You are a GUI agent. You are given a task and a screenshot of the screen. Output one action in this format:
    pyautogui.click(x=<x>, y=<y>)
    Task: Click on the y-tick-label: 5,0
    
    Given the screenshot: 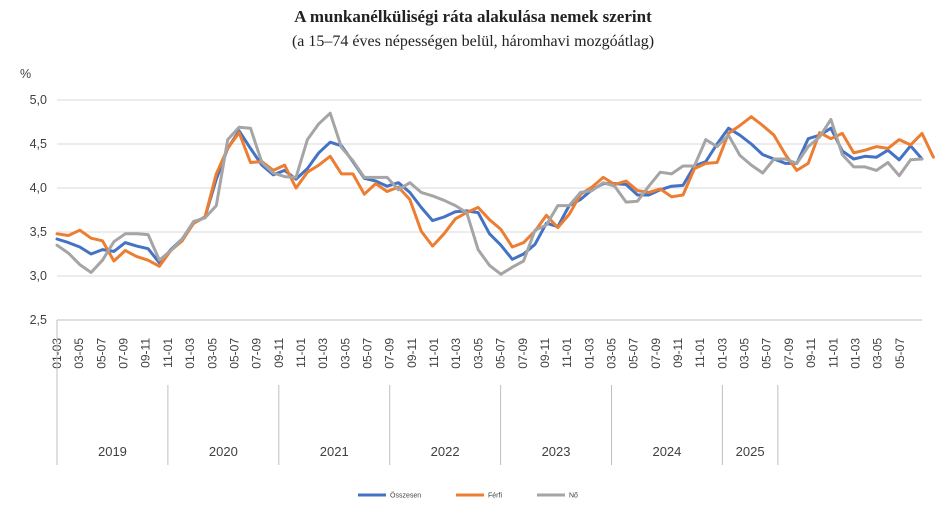 What is the action you would take?
    pyautogui.click(x=38, y=100)
    